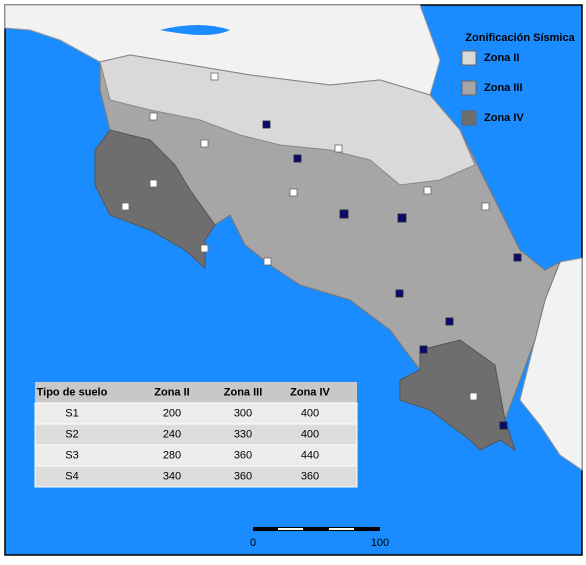  I want to click on lake, so click(195, 30).